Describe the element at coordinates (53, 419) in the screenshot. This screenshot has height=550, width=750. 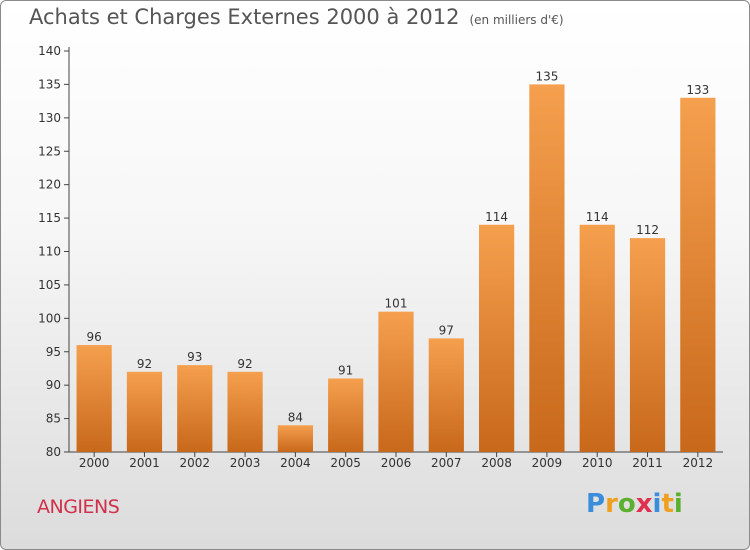
I see `y-tick-label: 85` at that location.